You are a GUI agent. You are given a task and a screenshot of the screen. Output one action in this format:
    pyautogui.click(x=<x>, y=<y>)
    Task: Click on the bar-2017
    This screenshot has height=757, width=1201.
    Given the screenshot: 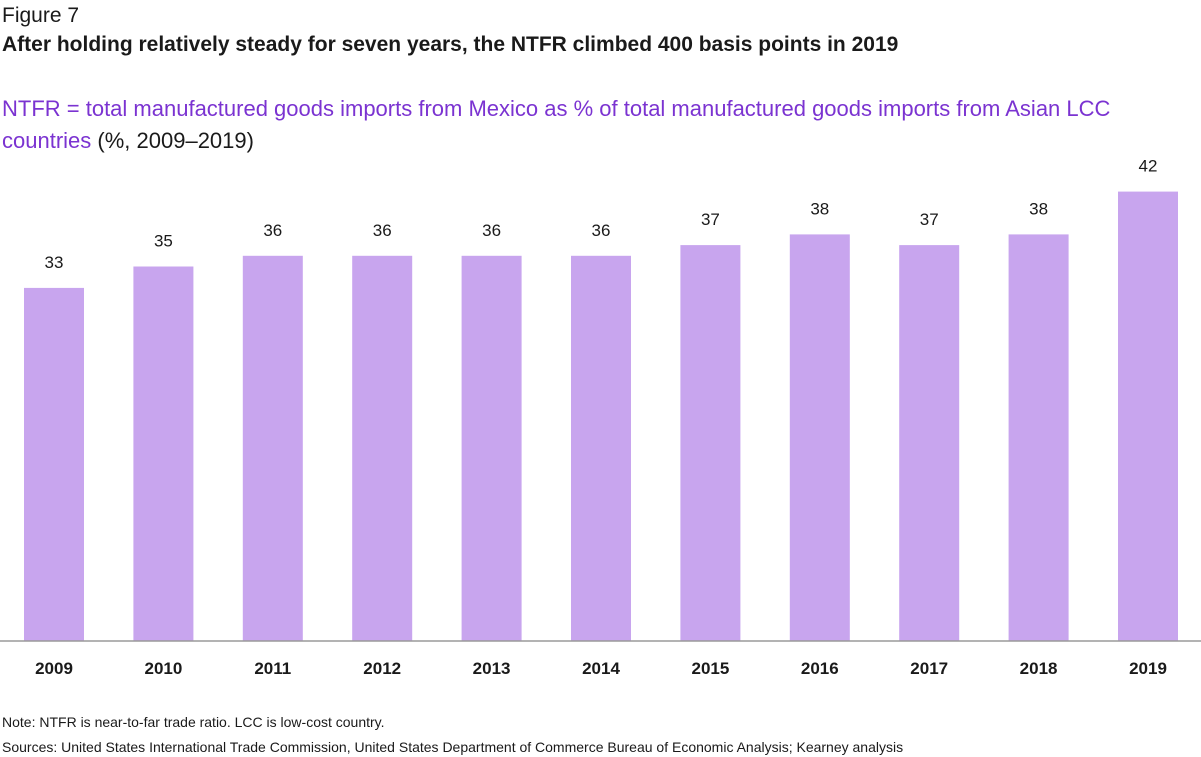 What is the action you would take?
    pyautogui.click(x=929, y=443)
    